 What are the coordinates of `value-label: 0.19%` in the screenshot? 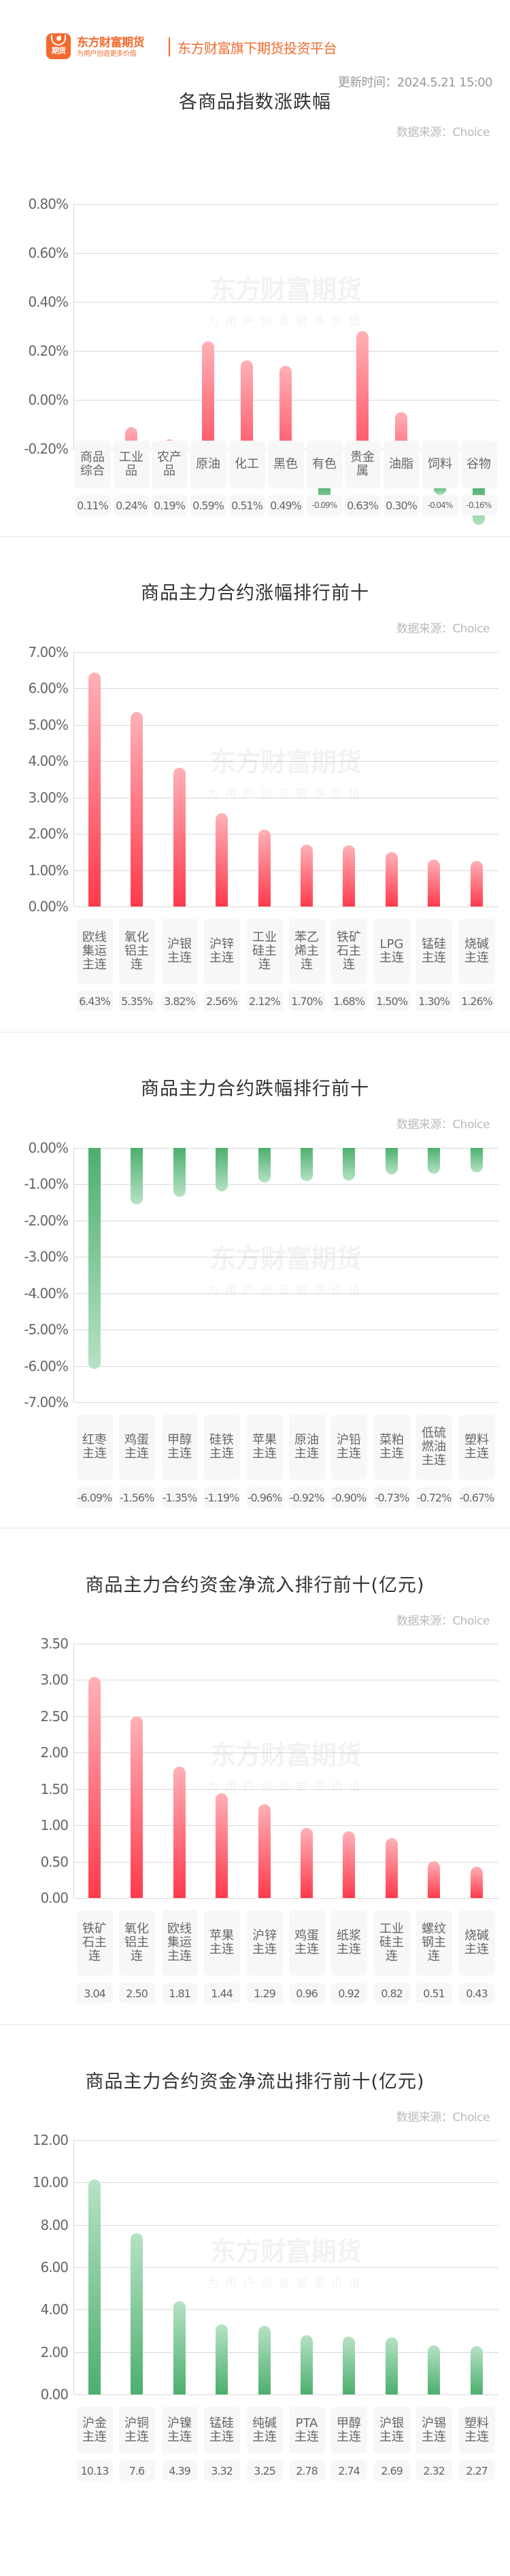 It's located at (170, 505).